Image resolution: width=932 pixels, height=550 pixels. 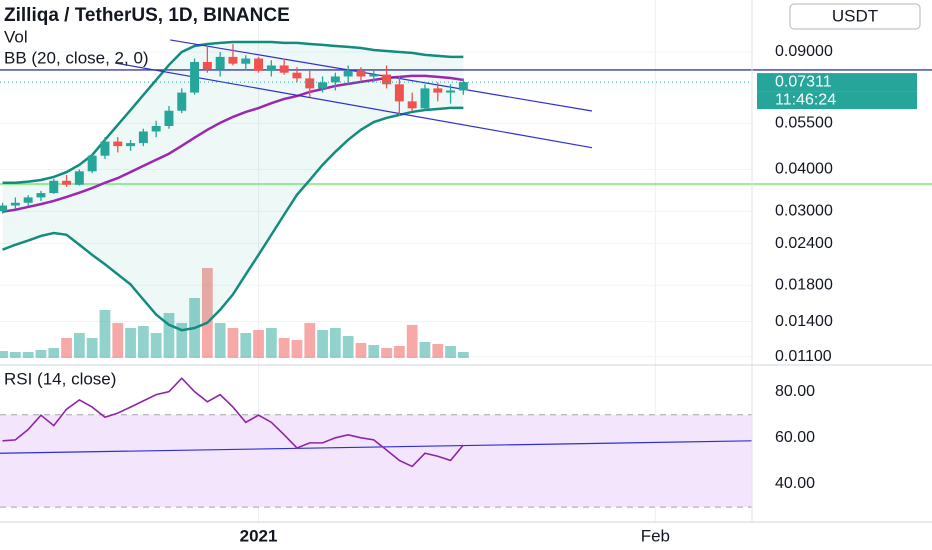 I want to click on rsi-legend: RSI (14, close), so click(x=60, y=378).